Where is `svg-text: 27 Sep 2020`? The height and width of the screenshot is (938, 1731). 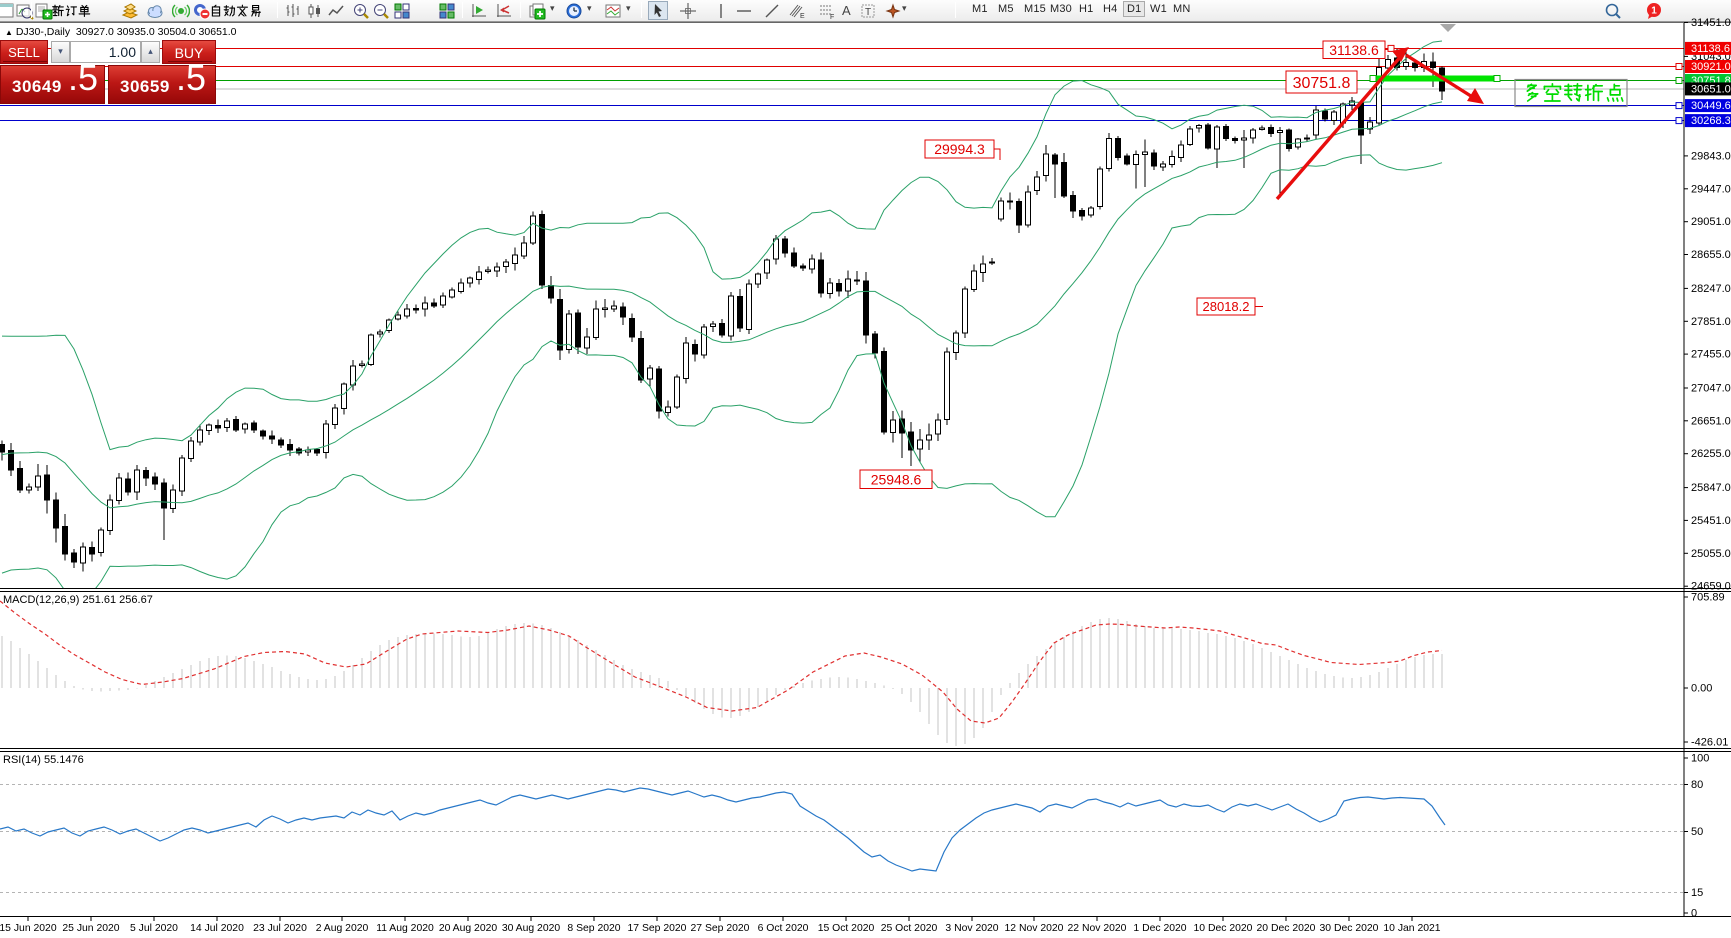 svg-text: 27 Sep 2020 is located at coordinates (720, 928).